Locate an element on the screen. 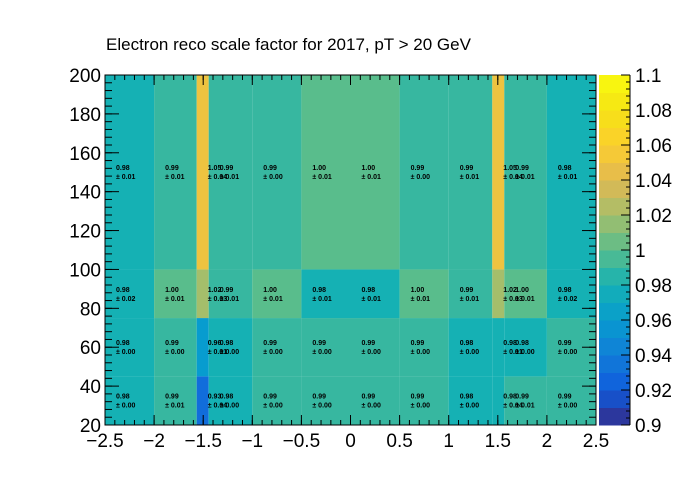 The width and height of the screenshot is (700, 500). colorbar-tick-label: 0.92 is located at coordinates (653, 391).